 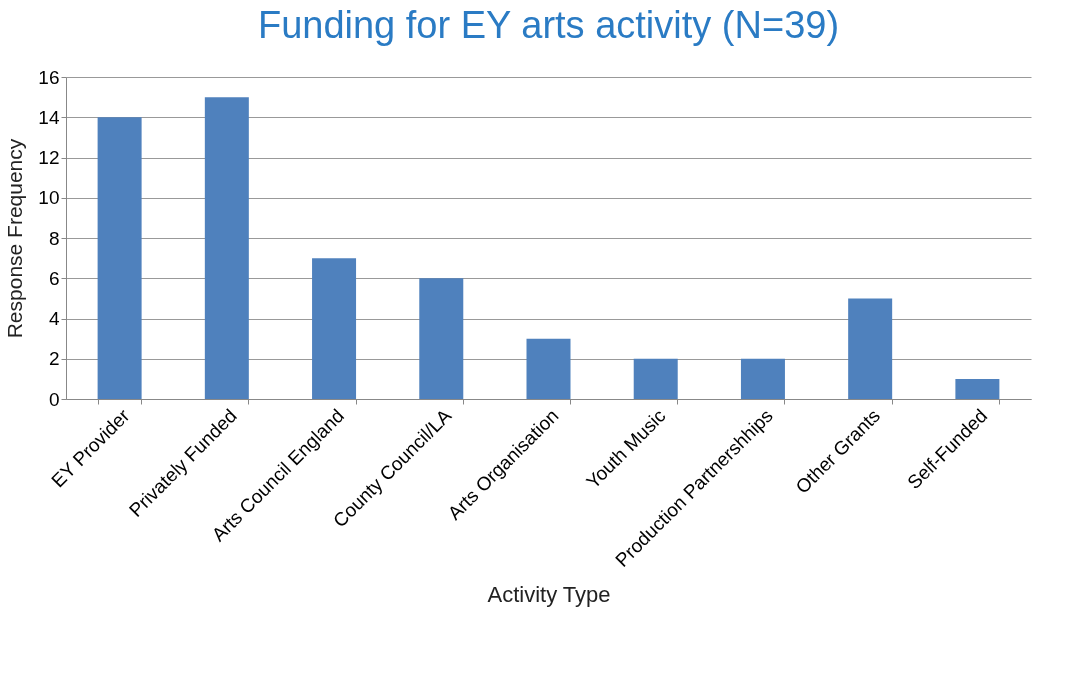 What do you see at coordinates (49, 77) in the screenshot?
I see `y-tick-label: 16` at bounding box center [49, 77].